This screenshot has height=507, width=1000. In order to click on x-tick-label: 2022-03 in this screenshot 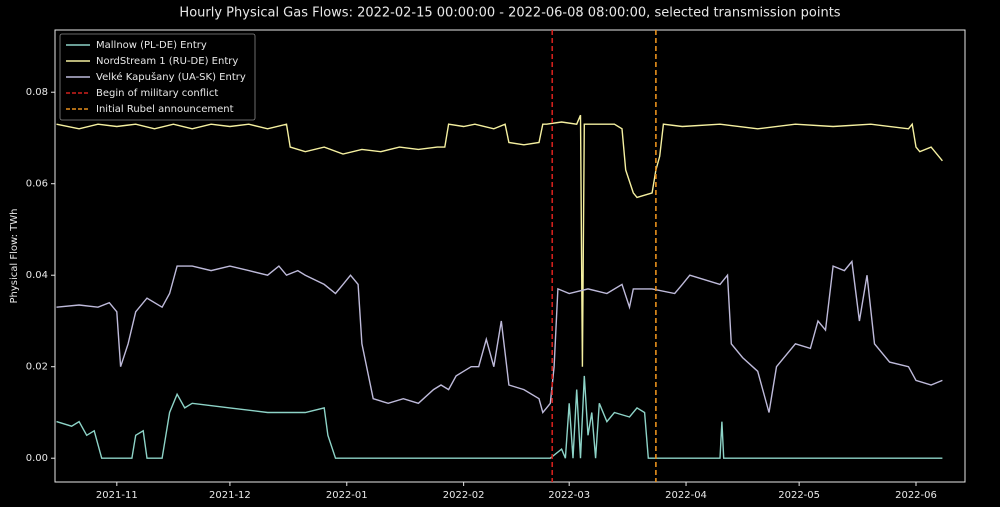, I will do `click(569, 495)`.